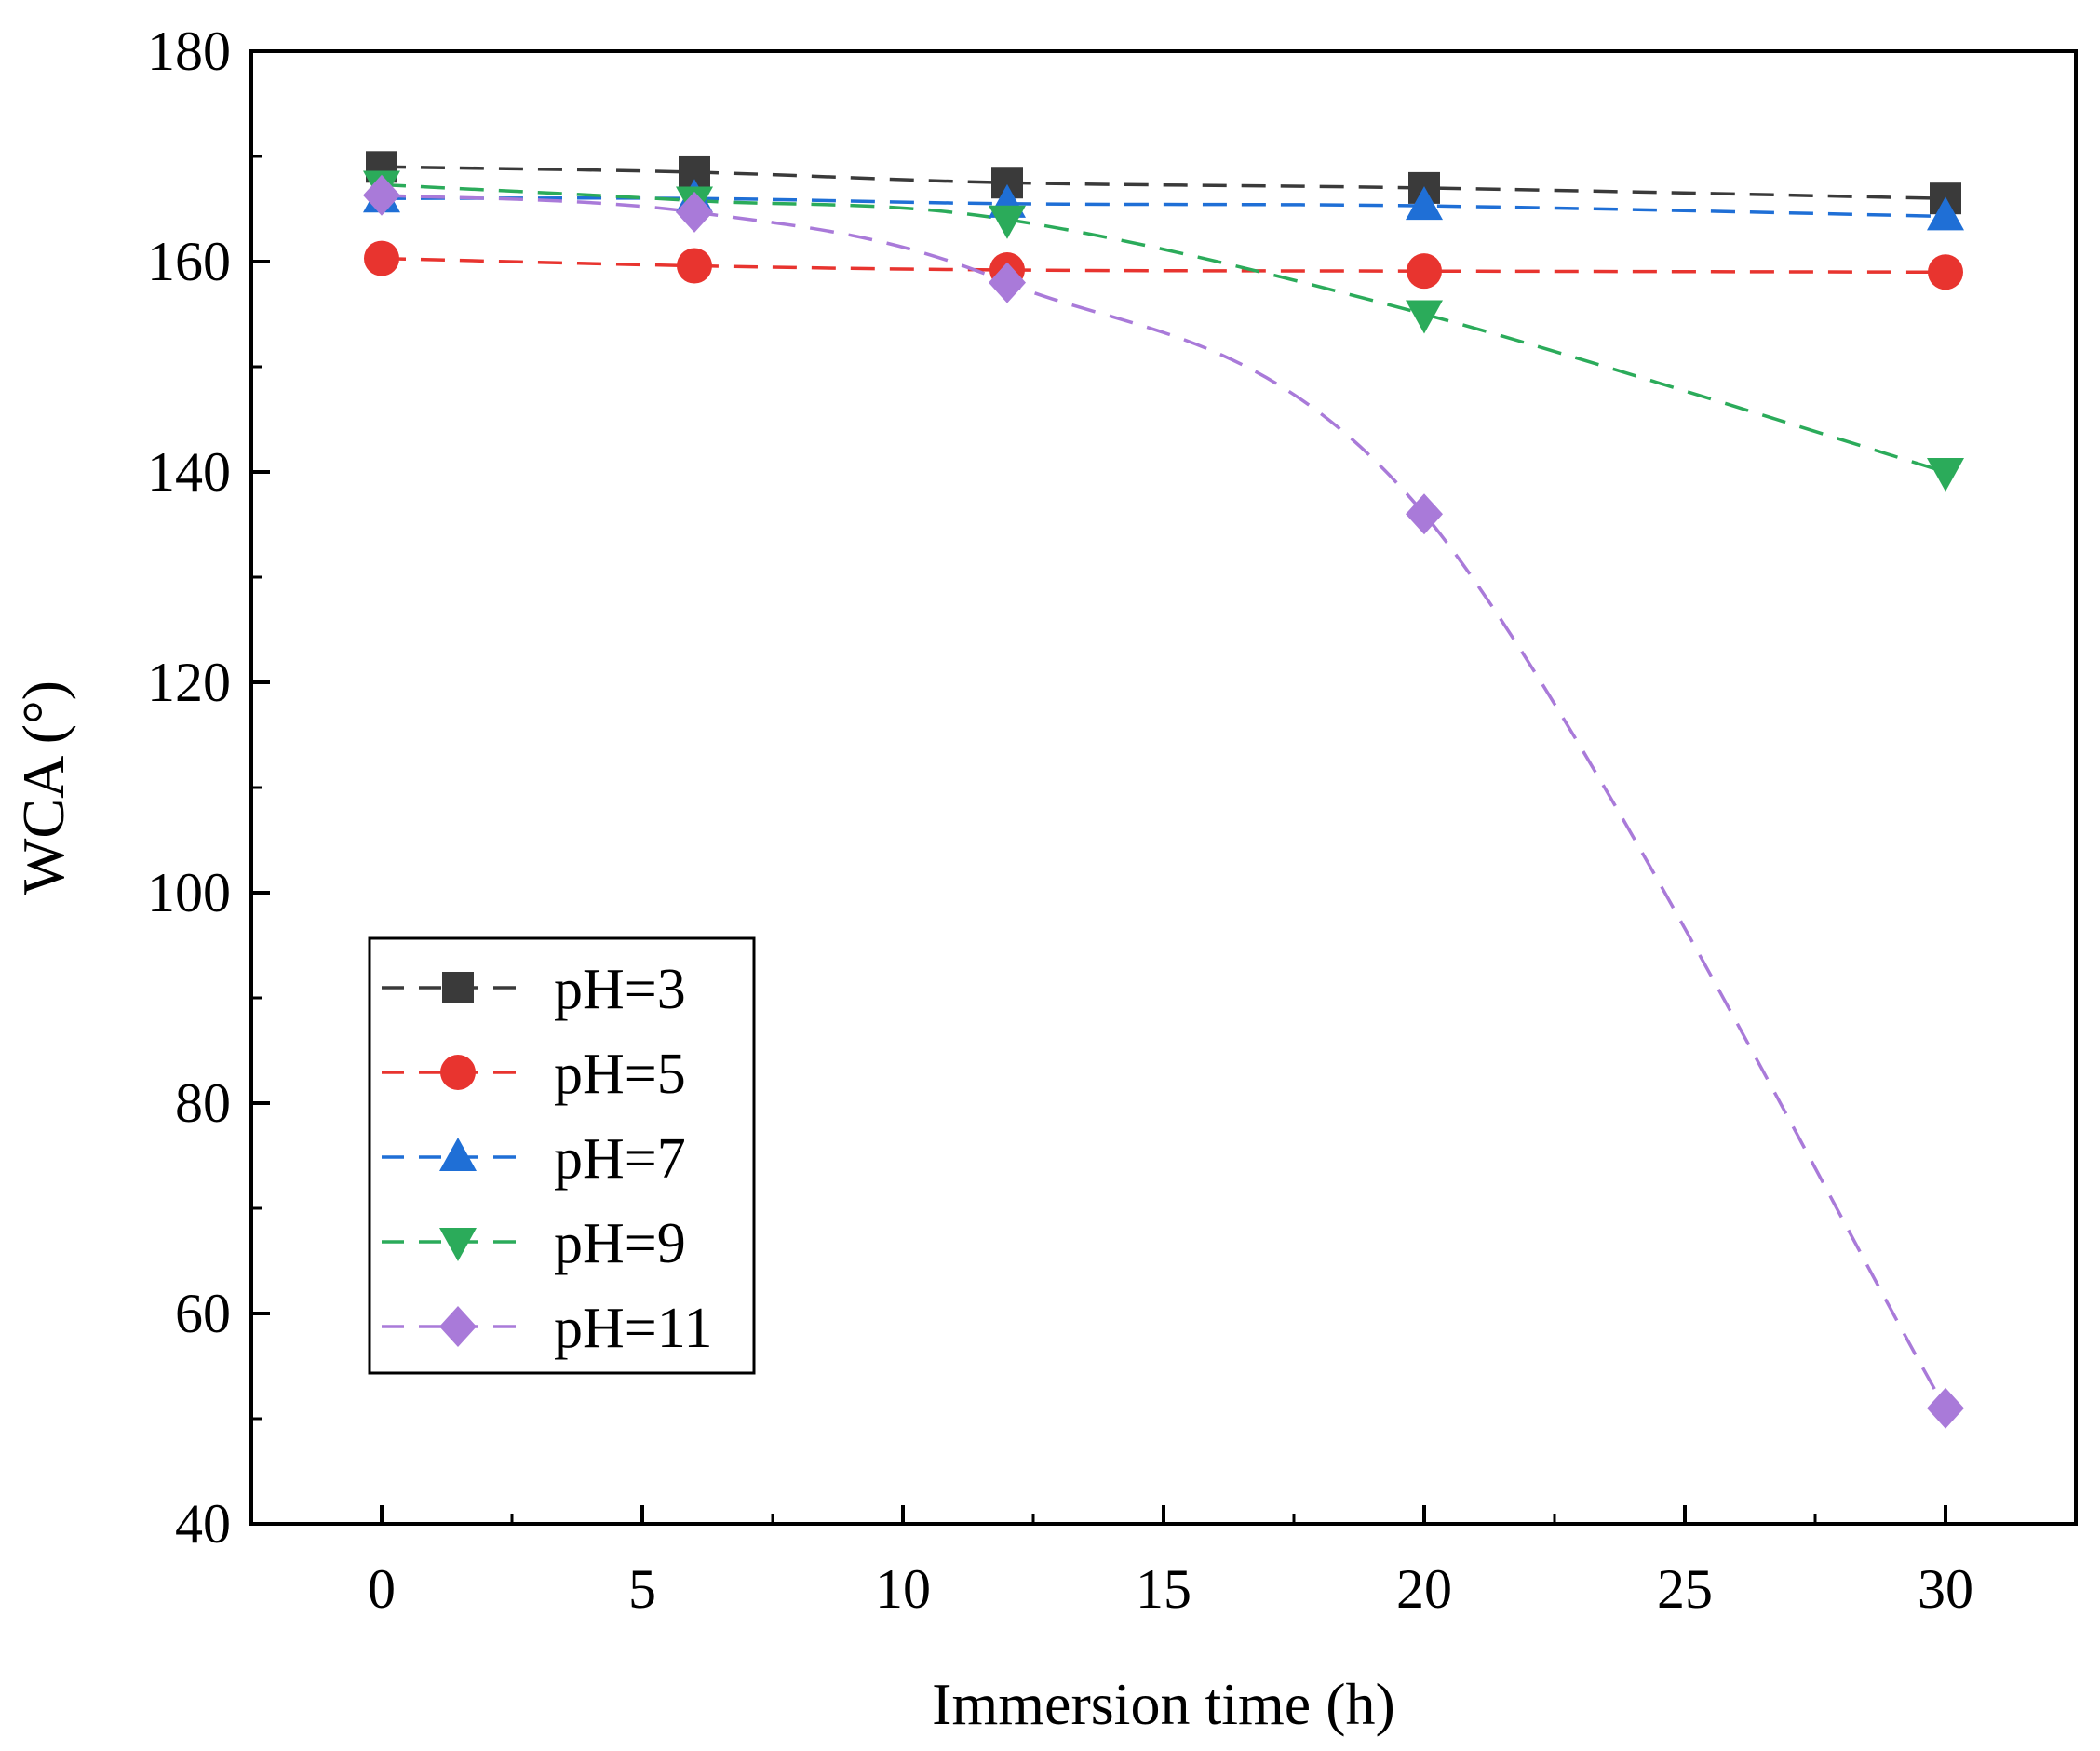  I want to click on y-tick-label: 180, so click(189, 51).